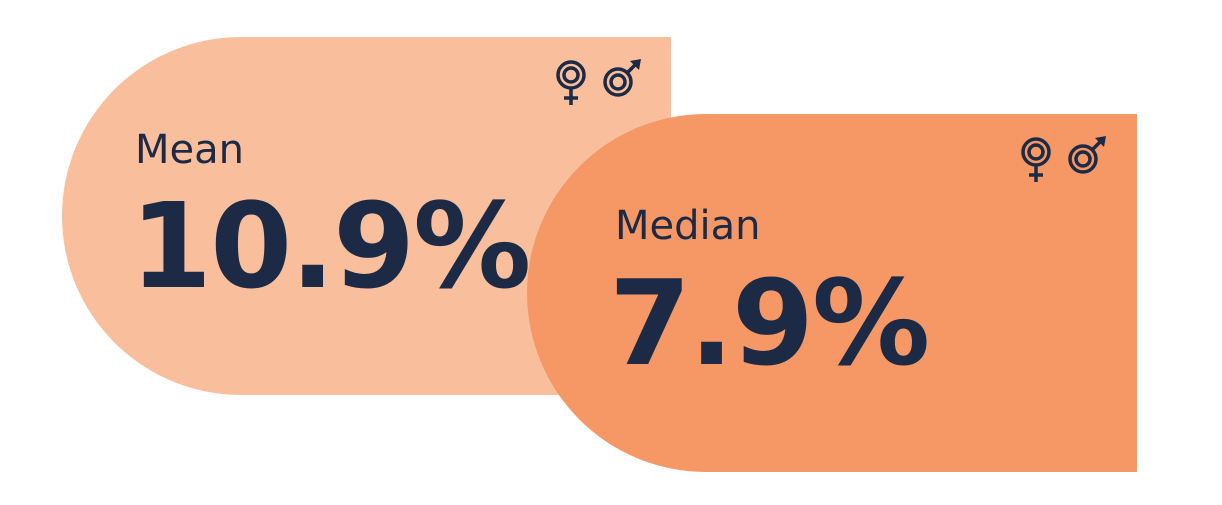 This screenshot has height=505, width=1222. I want to click on median-label: Median, so click(688, 226).